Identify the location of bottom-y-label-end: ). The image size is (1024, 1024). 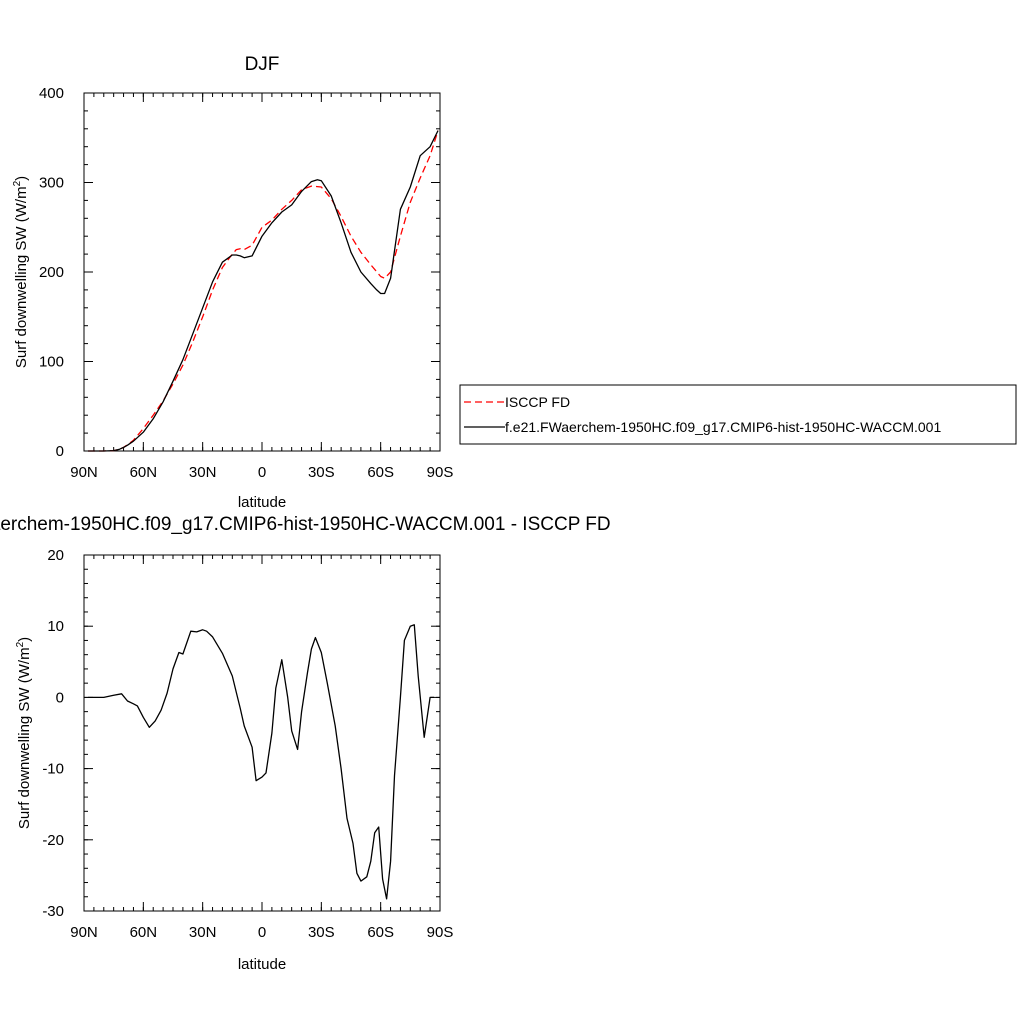
(24, 639).